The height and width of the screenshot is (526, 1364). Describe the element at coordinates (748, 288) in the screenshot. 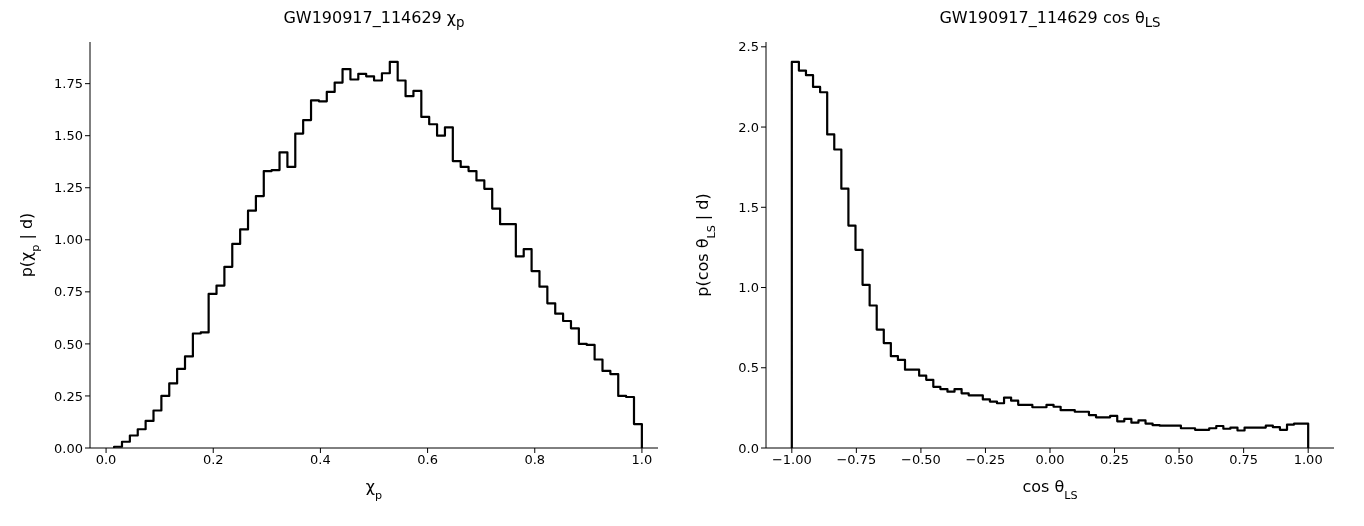

I see `y-tick-label: 1.0` at that location.